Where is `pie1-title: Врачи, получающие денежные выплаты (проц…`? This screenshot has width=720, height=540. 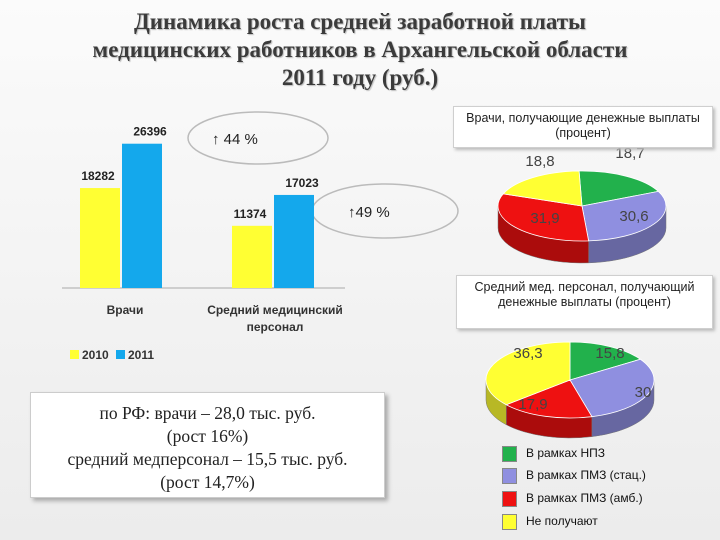
pie1-title: Врачи, получающие денежные выплаты (проц… is located at coordinates (583, 125).